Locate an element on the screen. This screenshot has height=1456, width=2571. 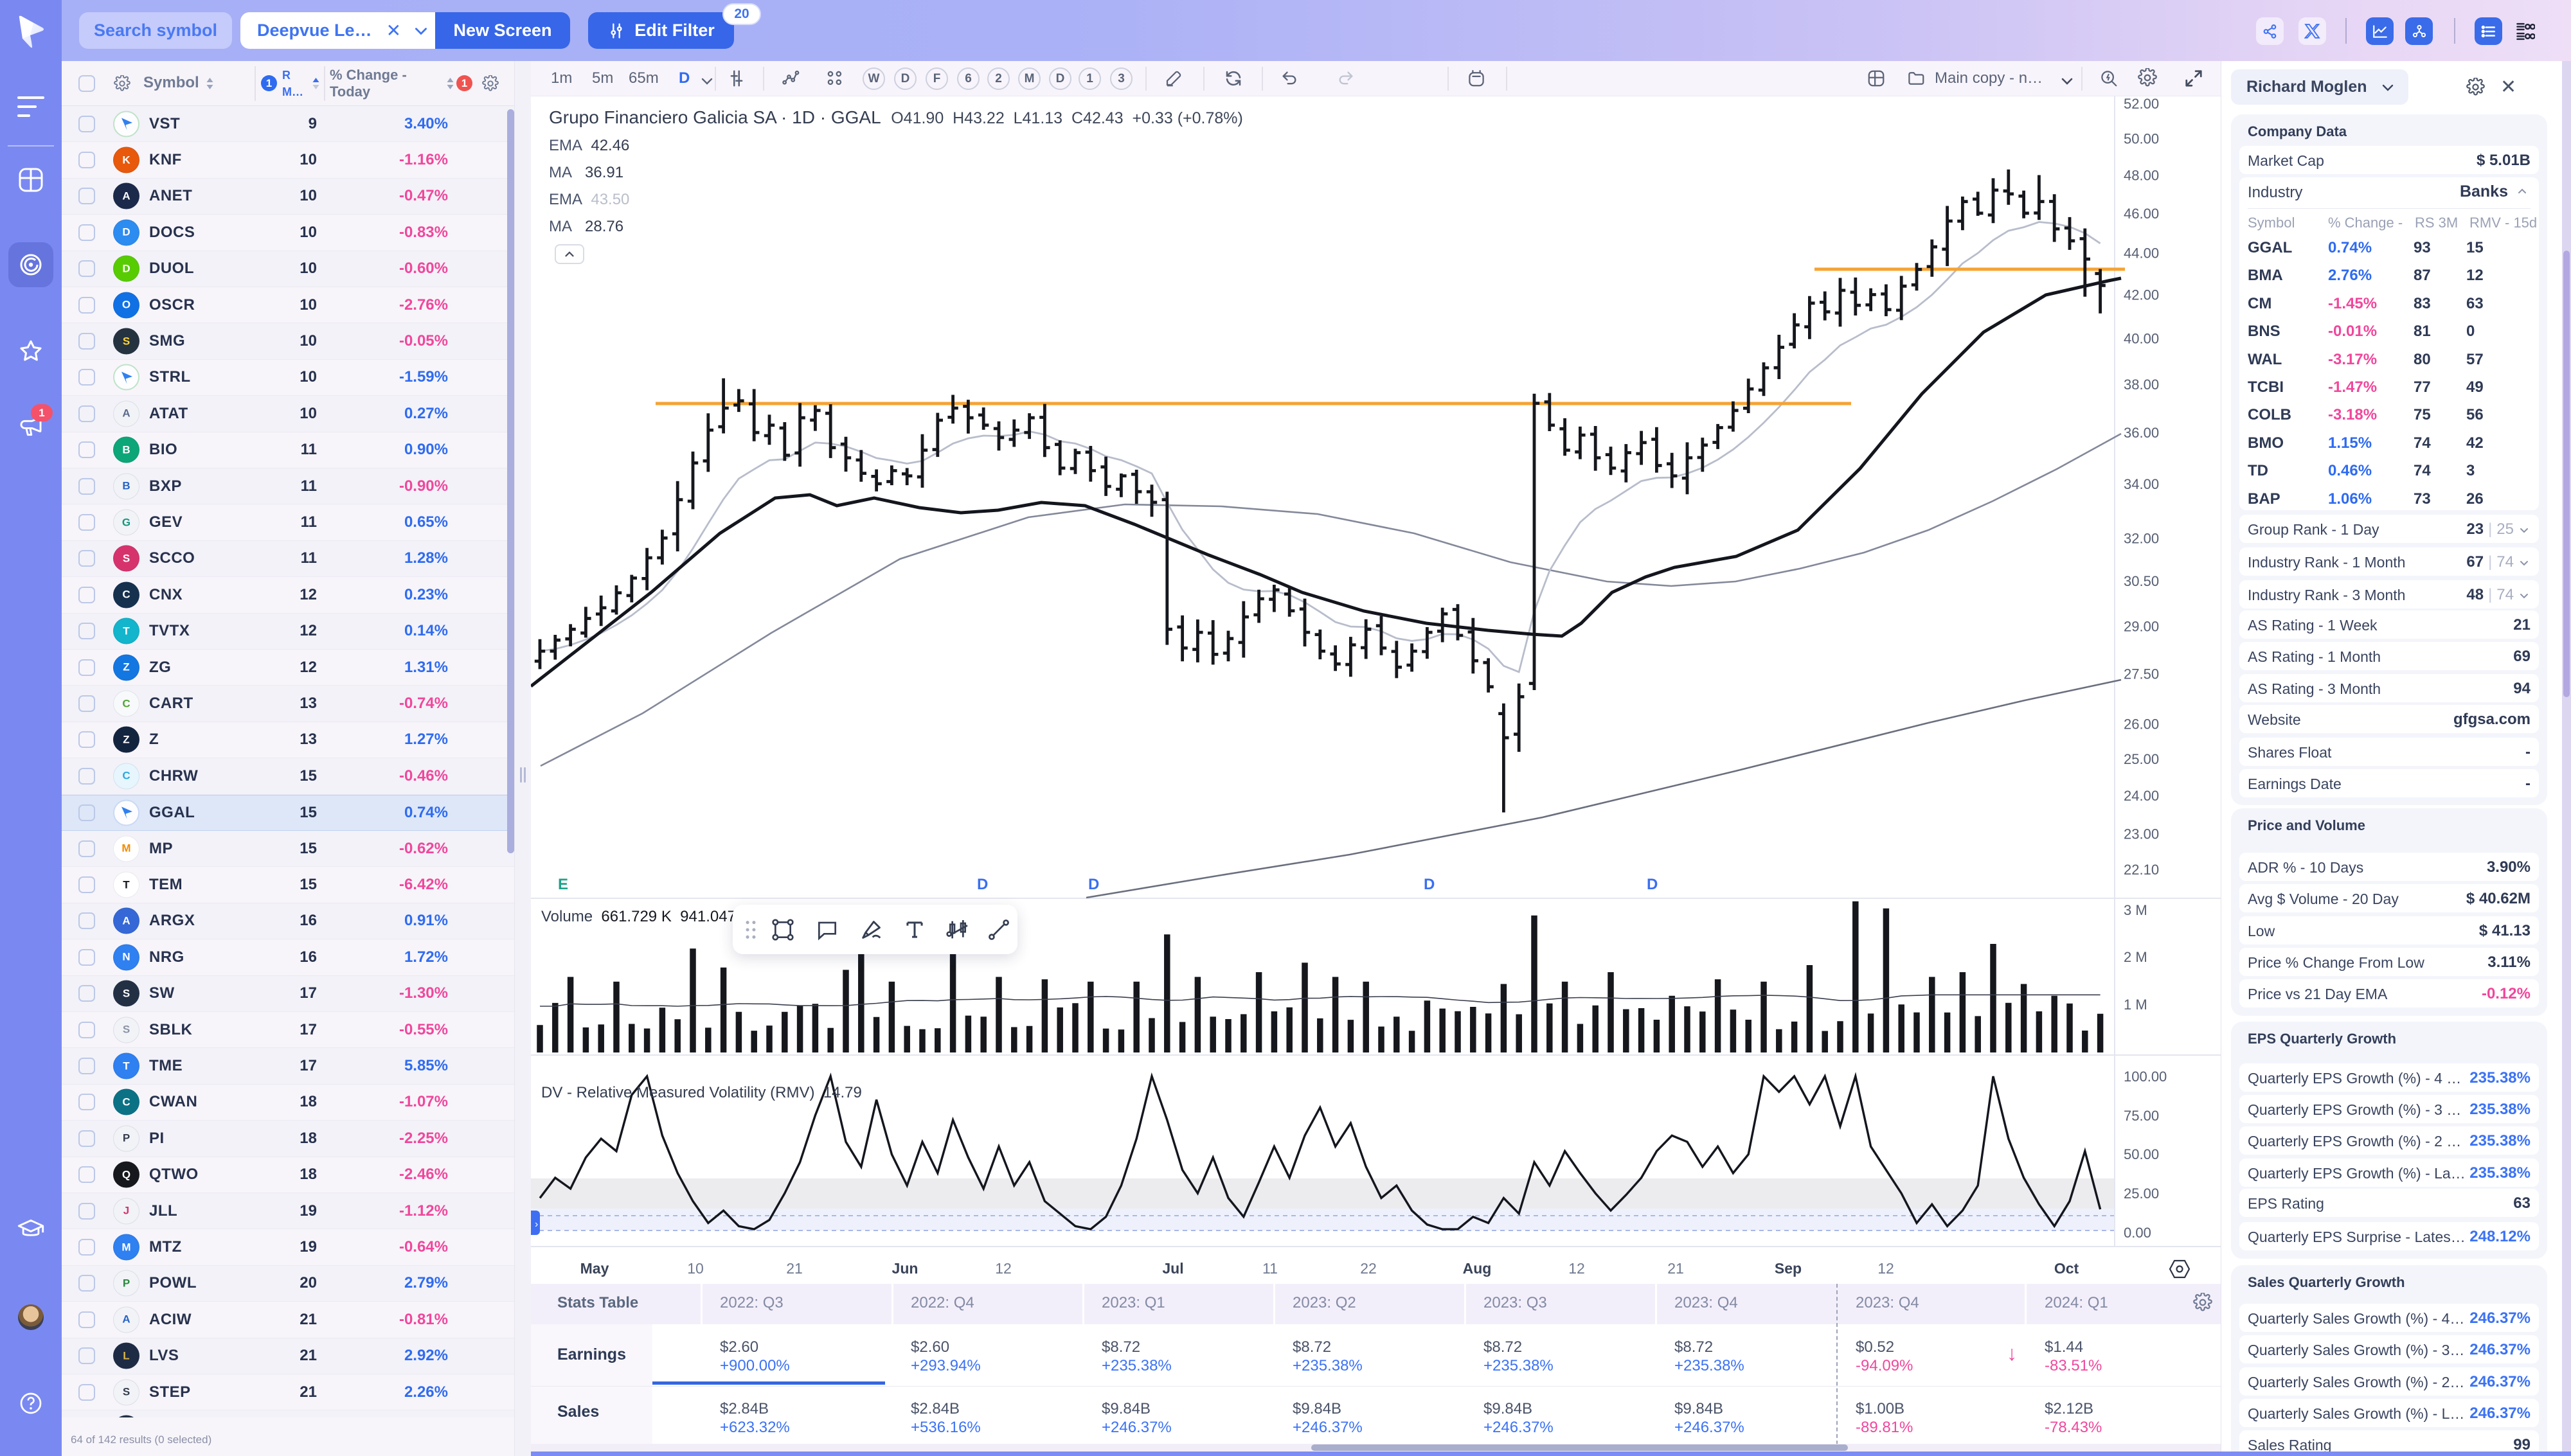
svg-text: 48.00 is located at coordinates (2141, 175).